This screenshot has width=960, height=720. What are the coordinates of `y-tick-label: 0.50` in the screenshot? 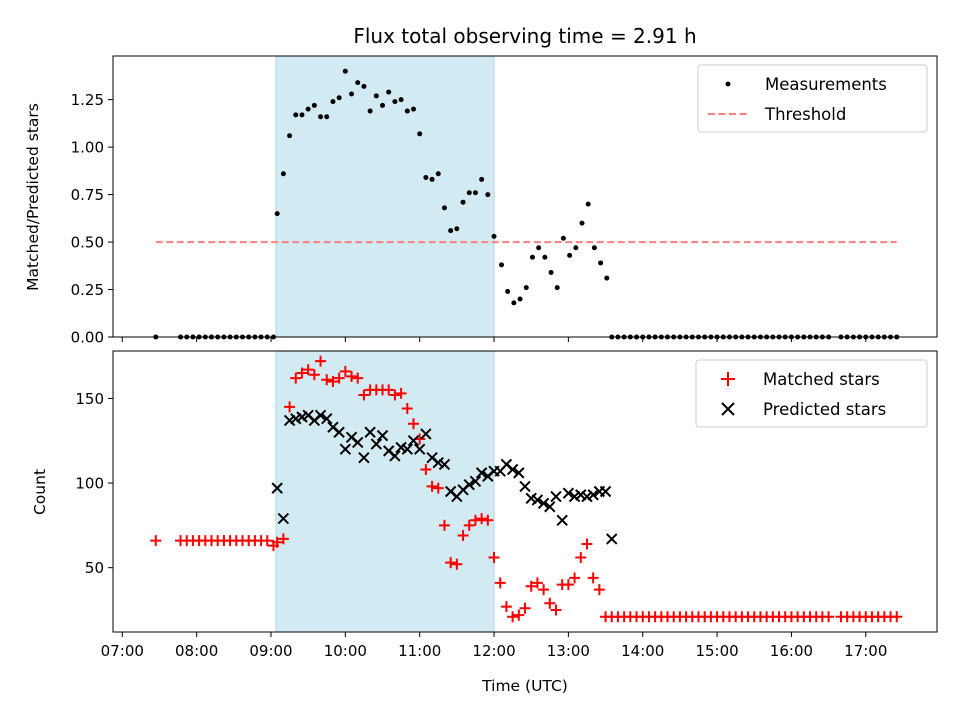 It's located at (87, 243).